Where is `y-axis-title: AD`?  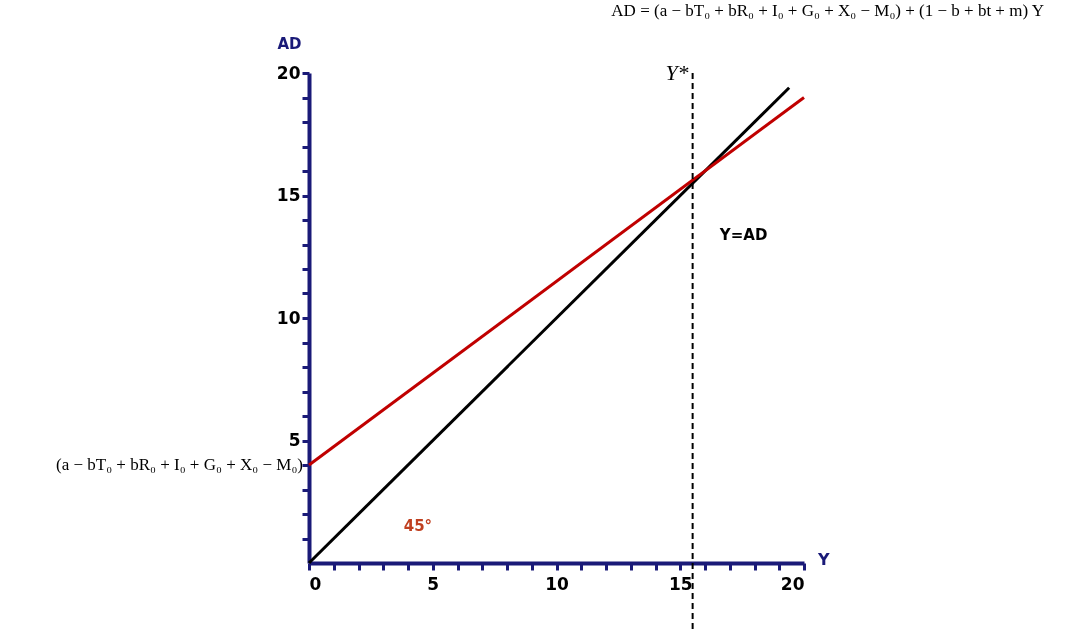
y-axis-title: AD is located at coordinates (289, 43).